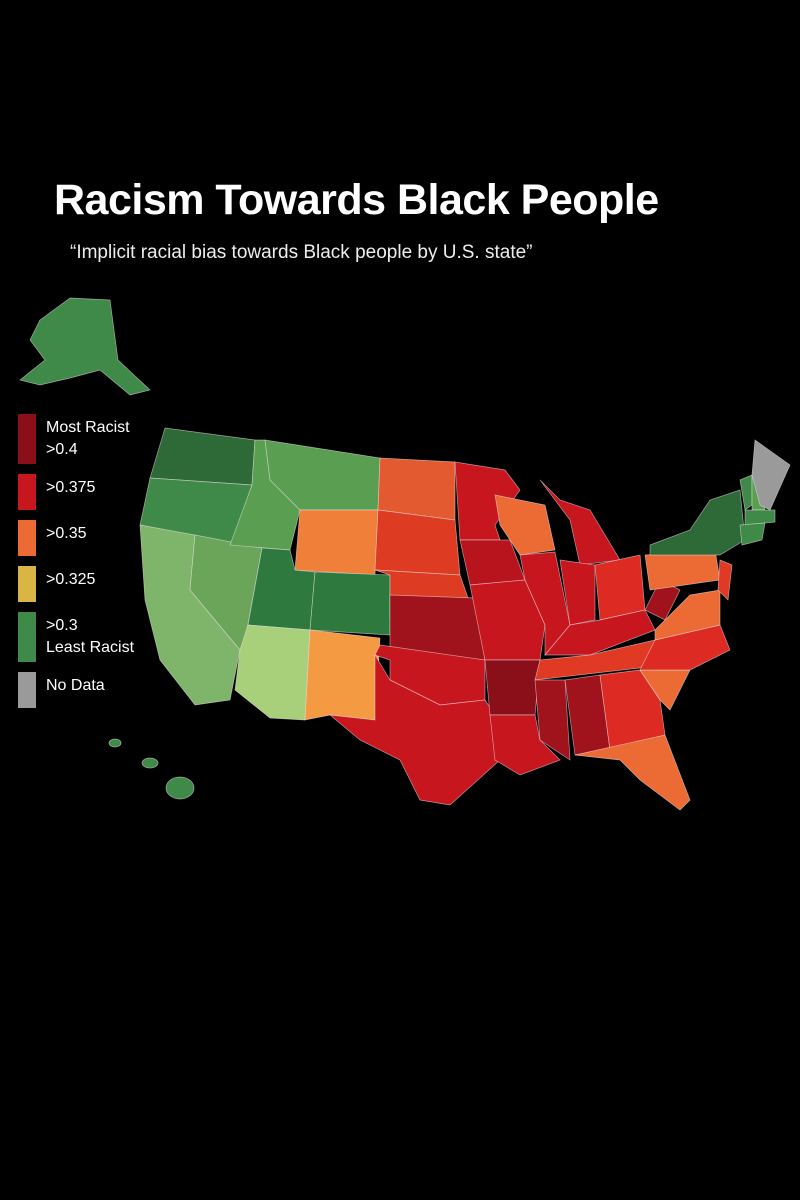 This screenshot has width=800, height=1200. Describe the element at coordinates (75, 685) in the screenshot. I see `legend-label: No Data` at that location.